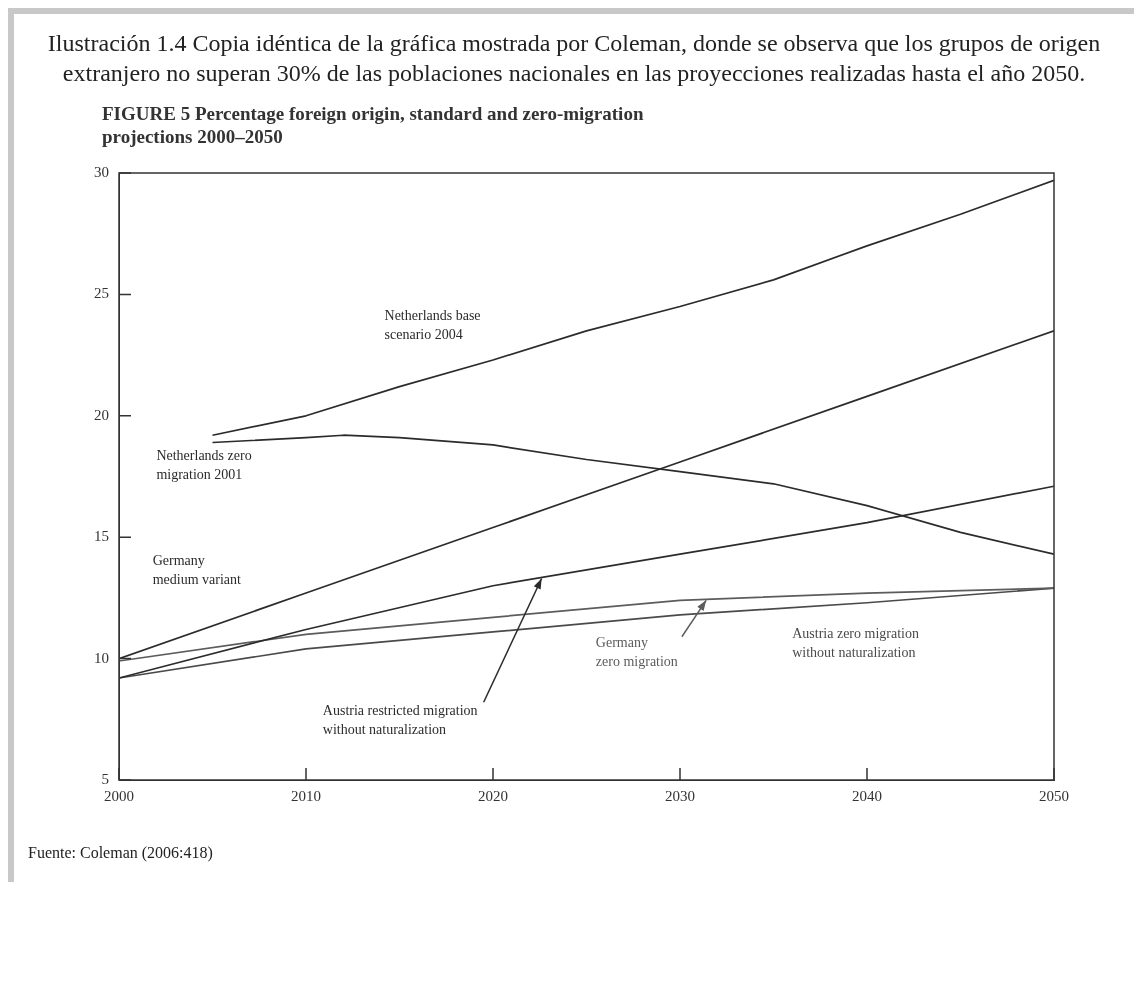 The image size is (1141, 996). I want to click on x-tick-label: 2000, so click(119, 795).